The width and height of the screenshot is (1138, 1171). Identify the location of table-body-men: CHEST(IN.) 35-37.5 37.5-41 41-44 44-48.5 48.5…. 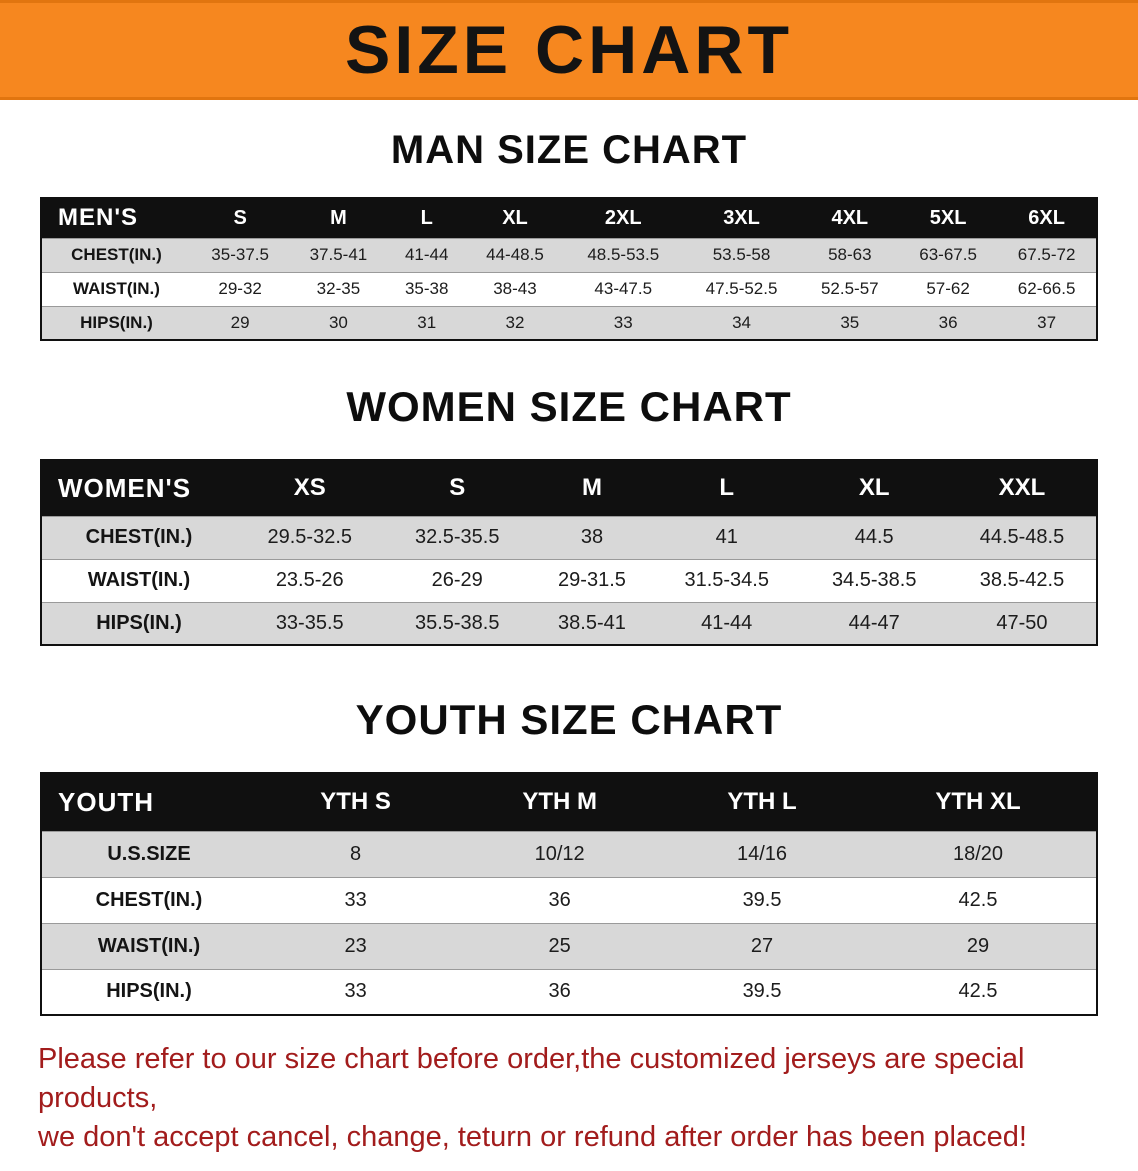
(569, 289).